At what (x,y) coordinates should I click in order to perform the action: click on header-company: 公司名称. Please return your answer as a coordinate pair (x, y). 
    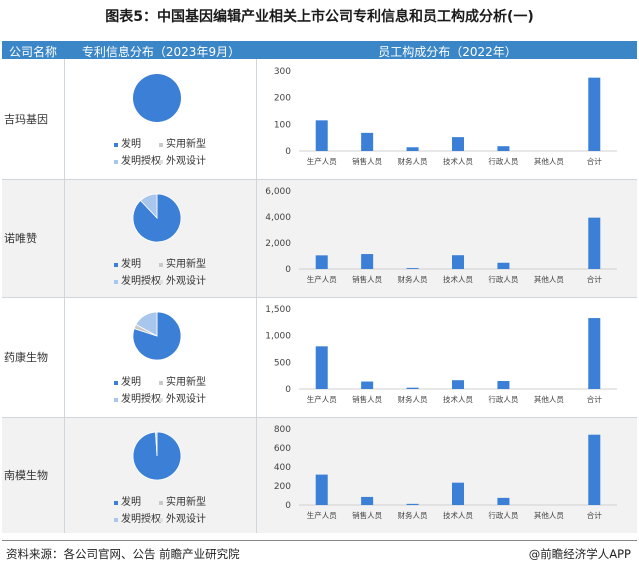
    Looking at the image, I should click on (32, 52).